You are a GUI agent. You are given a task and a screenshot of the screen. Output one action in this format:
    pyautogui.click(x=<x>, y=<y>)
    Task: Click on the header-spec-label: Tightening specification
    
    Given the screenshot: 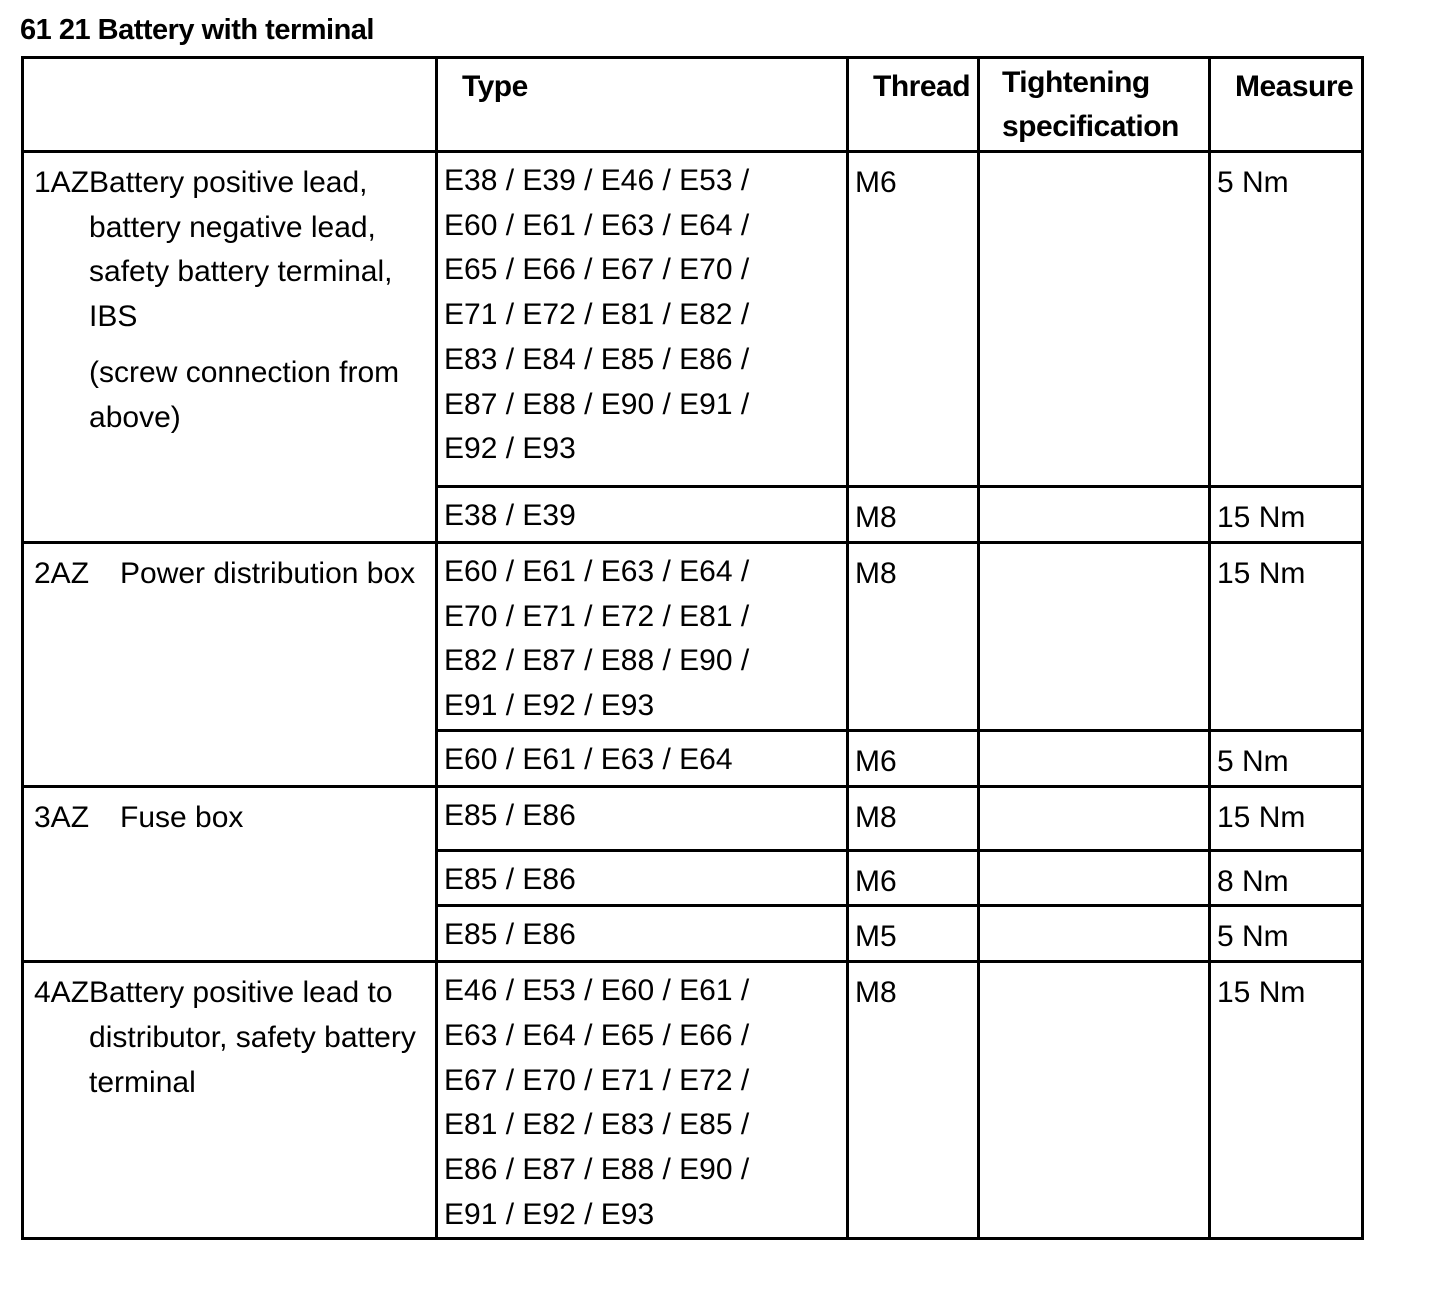 What is the action you would take?
    pyautogui.click(x=1090, y=104)
    